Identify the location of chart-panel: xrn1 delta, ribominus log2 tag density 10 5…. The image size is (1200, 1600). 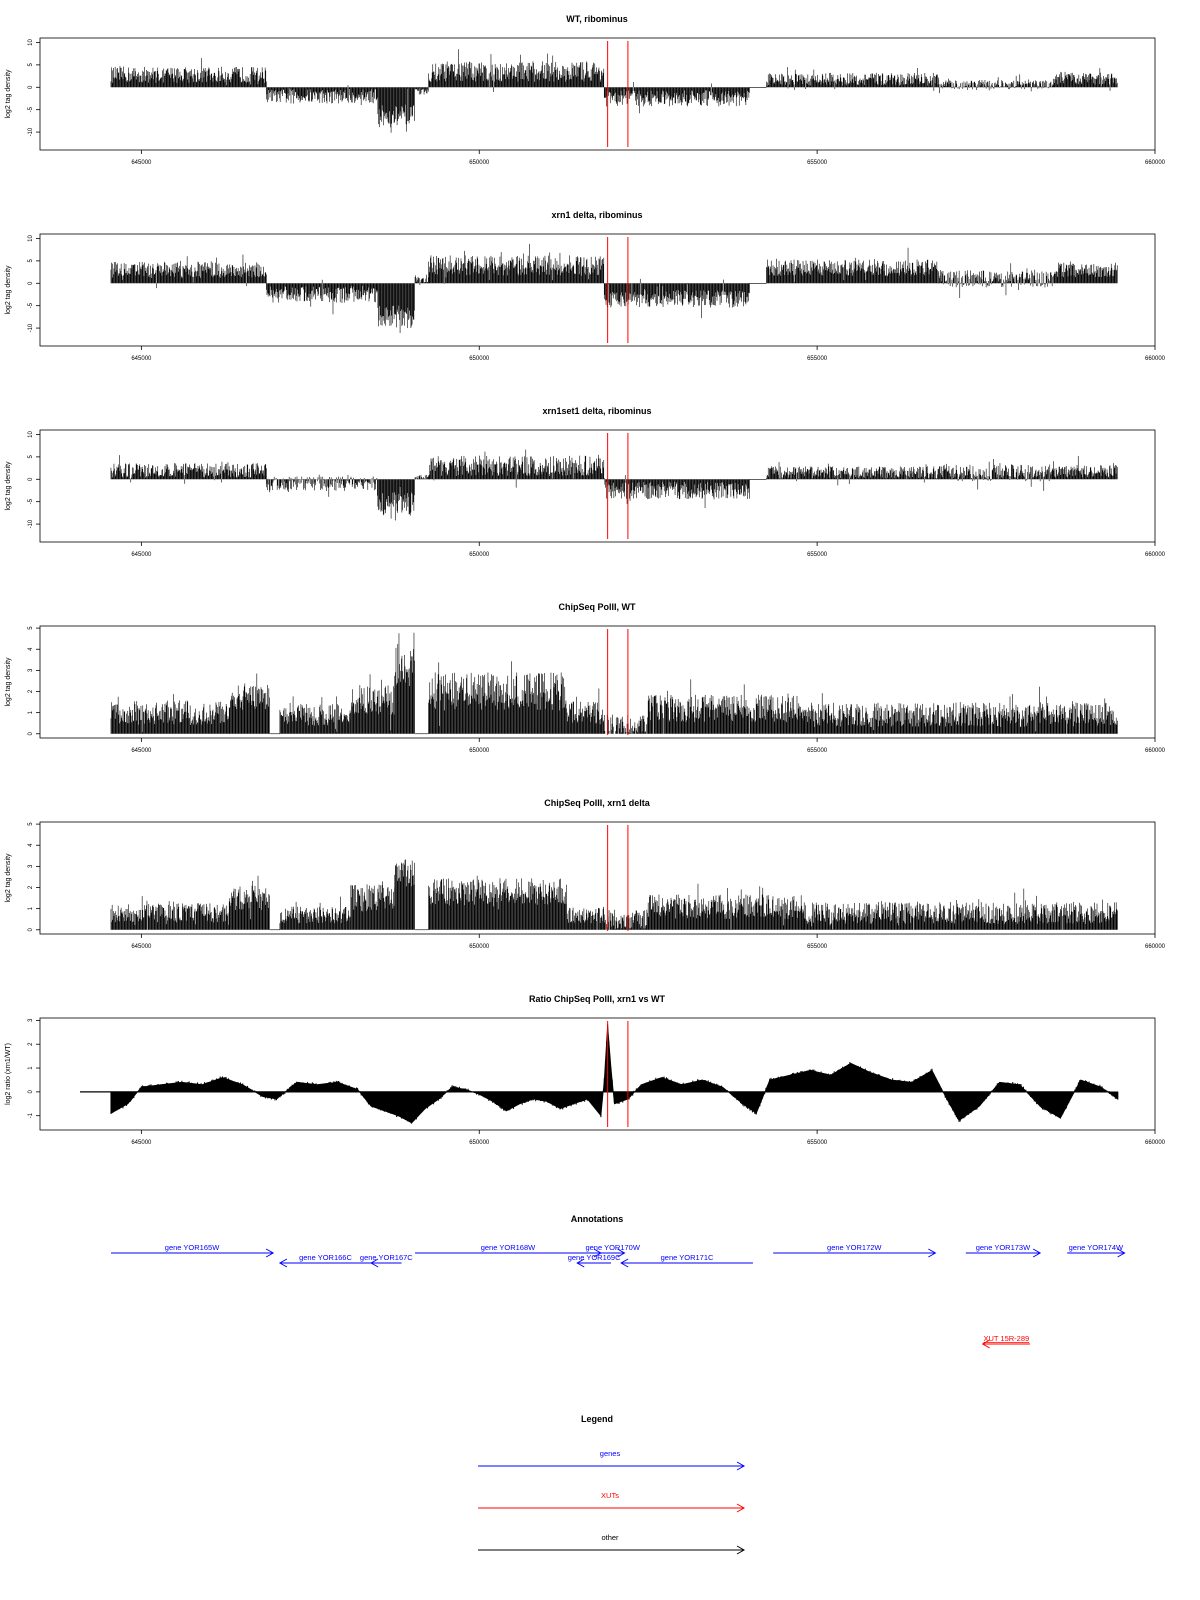
(585, 286).